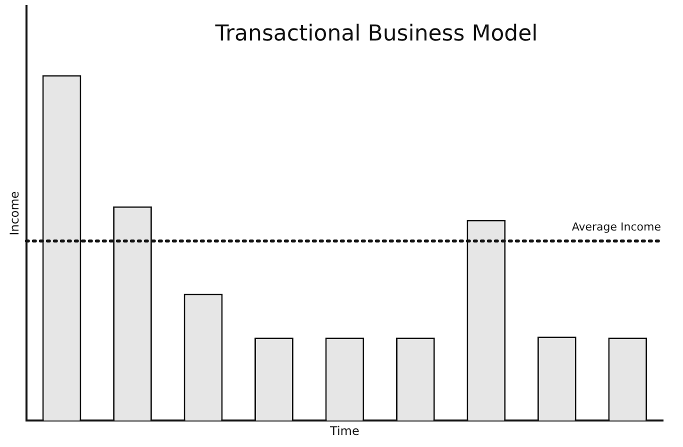  What do you see at coordinates (344, 431) in the screenshot?
I see `x-axis-title: Time` at bounding box center [344, 431].